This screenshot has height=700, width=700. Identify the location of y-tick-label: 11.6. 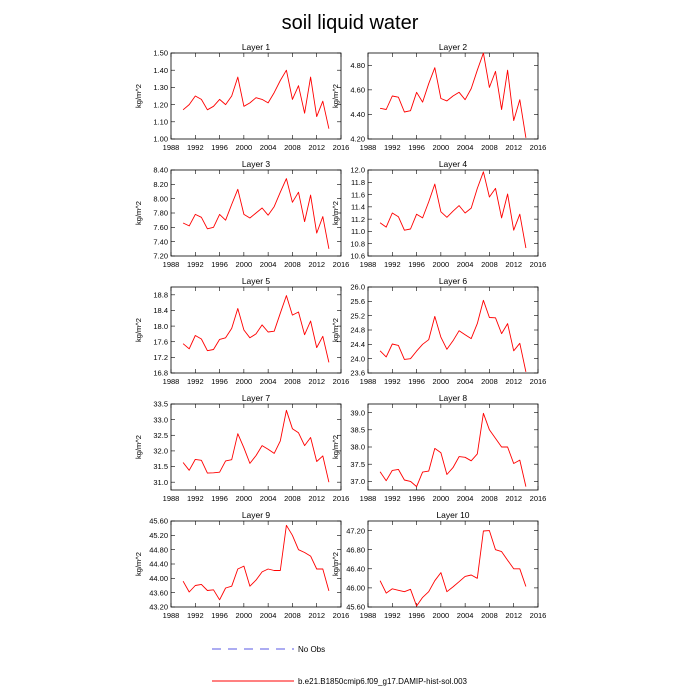
(358, 194).